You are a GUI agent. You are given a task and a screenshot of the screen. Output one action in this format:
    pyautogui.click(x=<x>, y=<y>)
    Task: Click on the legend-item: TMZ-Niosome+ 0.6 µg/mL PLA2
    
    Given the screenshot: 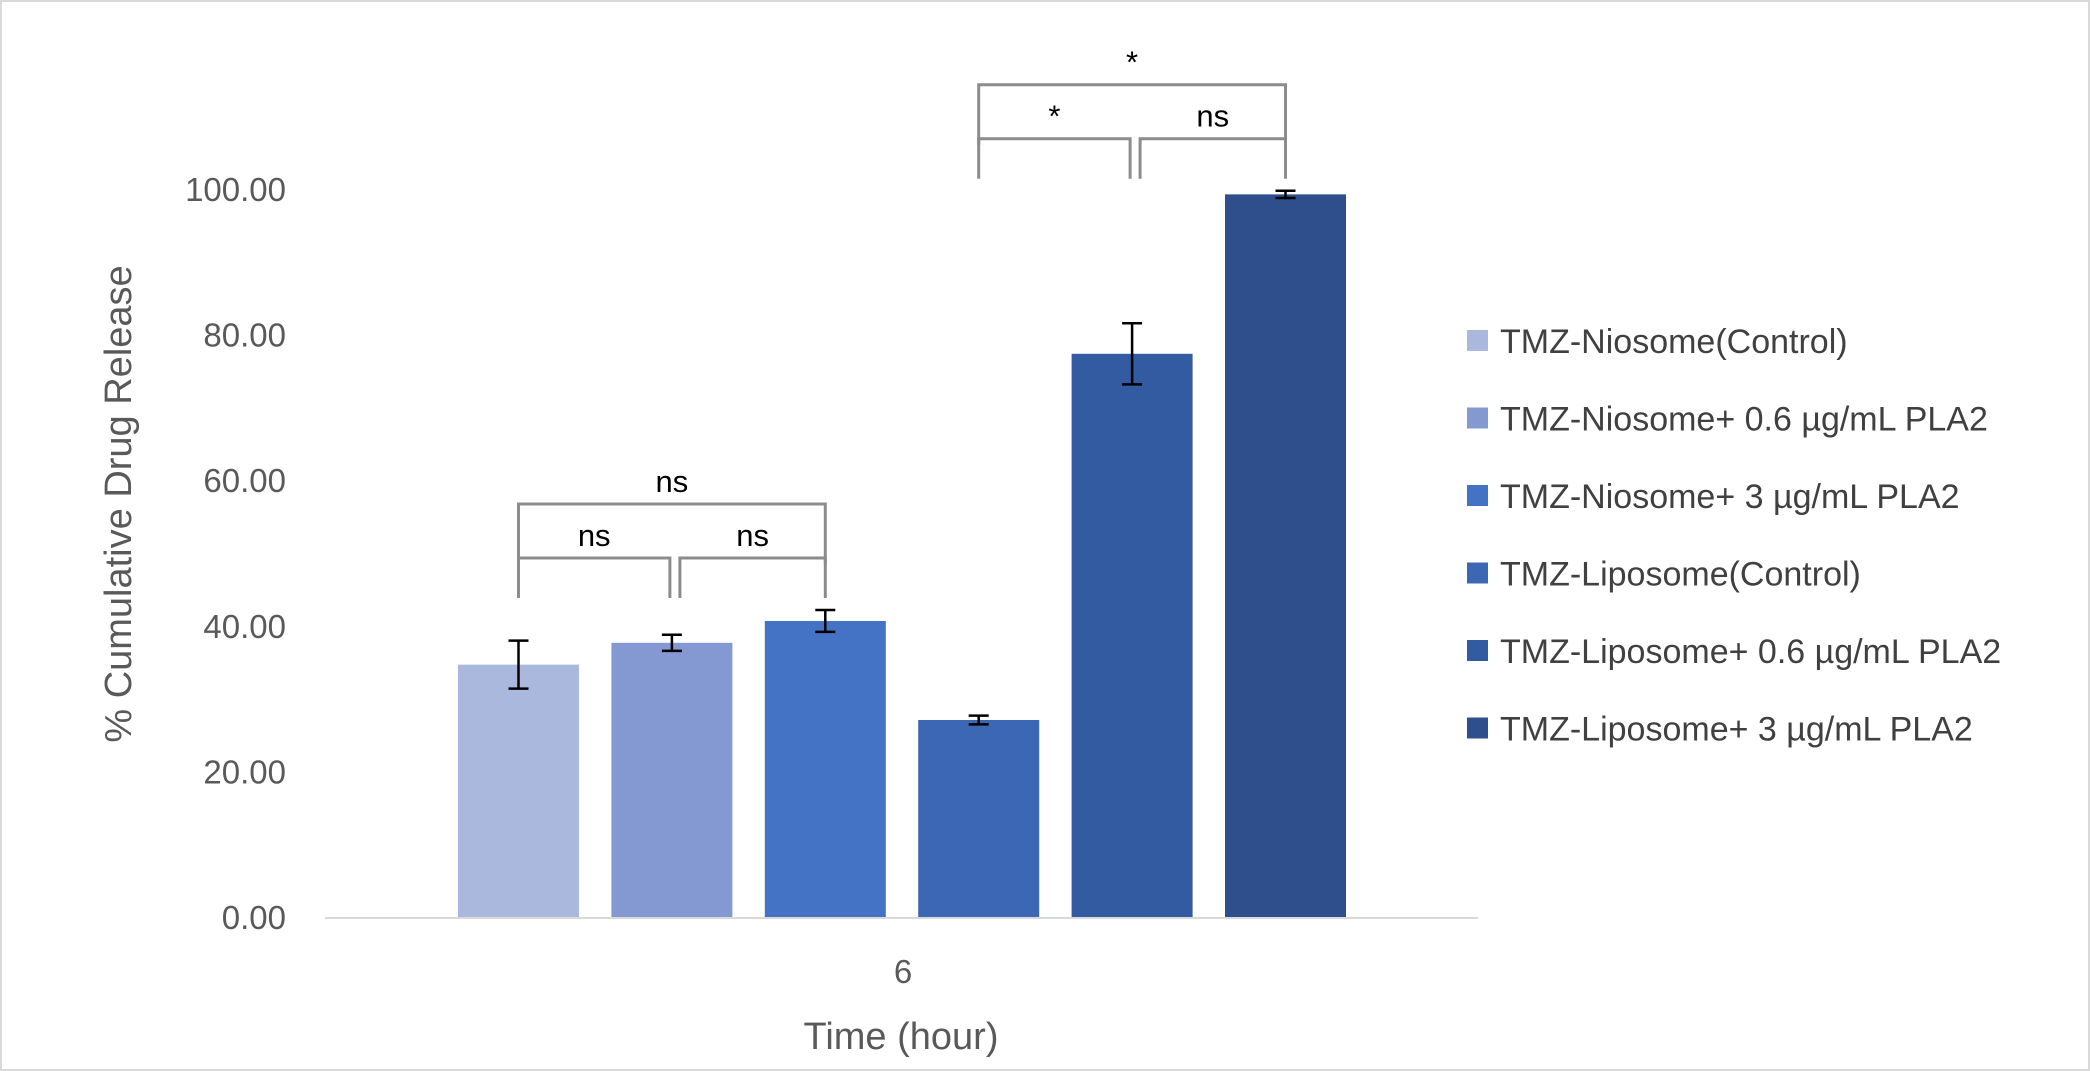 What is the action you would take?
    pyautogui.click(x=1727, y=420)
    